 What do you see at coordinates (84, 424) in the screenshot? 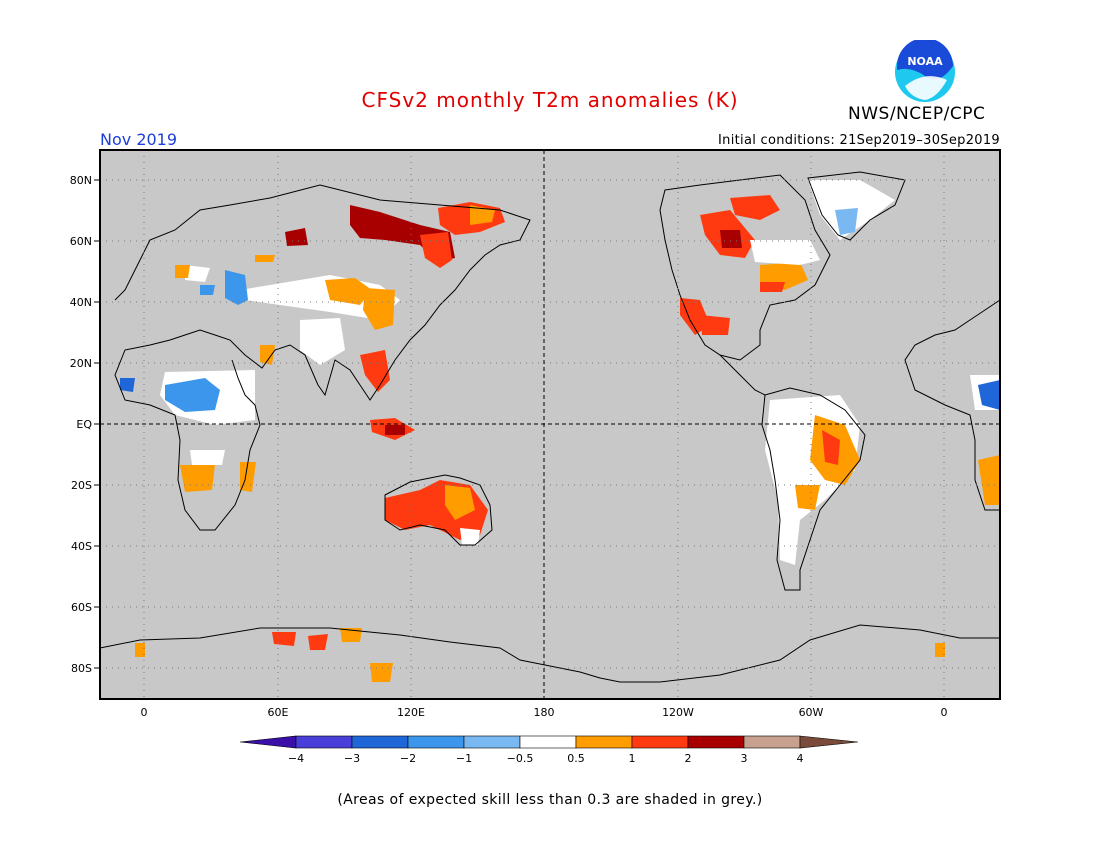
I see `lat-label: EQ` at bounding box center [84, 424].